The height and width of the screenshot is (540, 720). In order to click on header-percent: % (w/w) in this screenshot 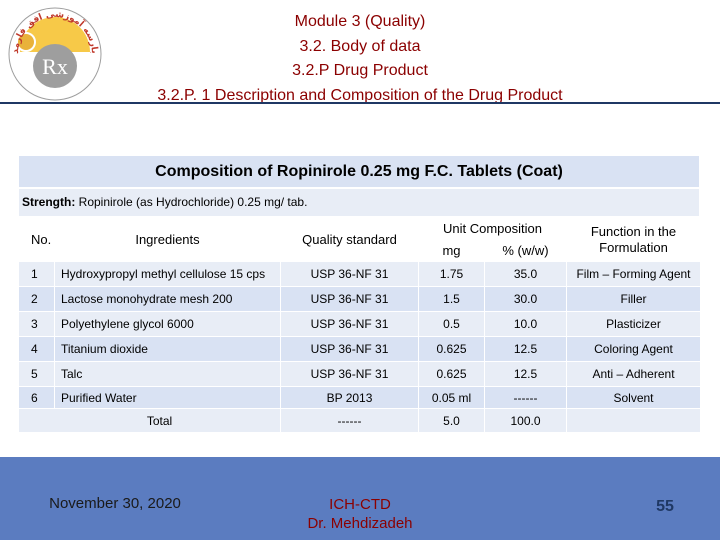, I will do `click(525, 250)`.